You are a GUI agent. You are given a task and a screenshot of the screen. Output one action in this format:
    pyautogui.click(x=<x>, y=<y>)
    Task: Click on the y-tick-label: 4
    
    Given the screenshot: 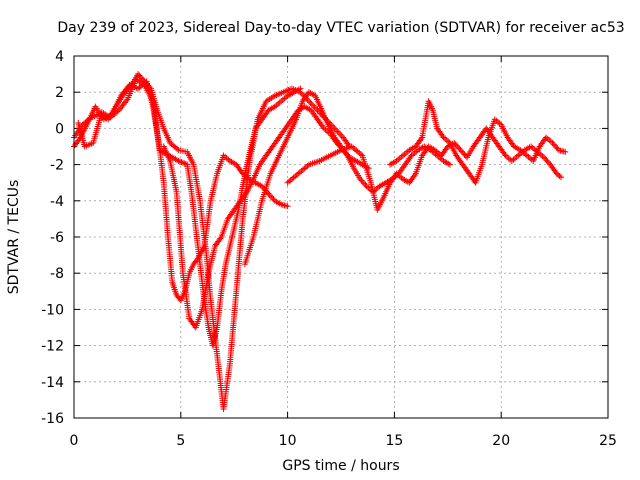 What is the action you would take?
    pyautogui.click(x=59, y=57)
    